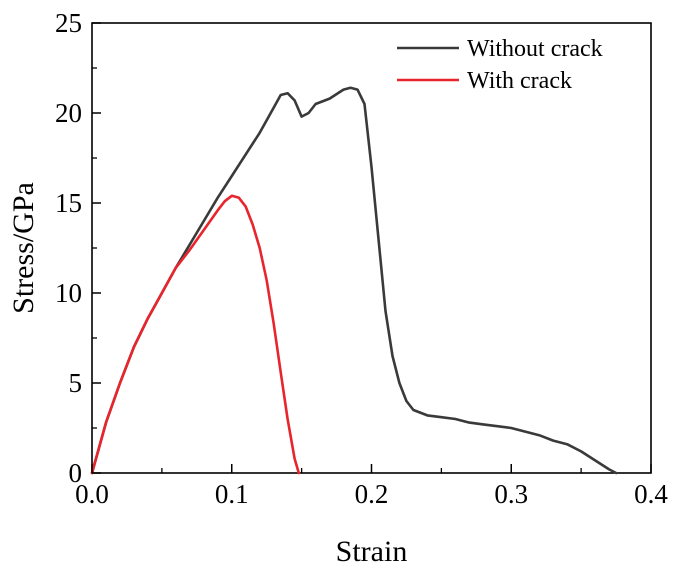  I want to click on y-tick-label: 0, so click(76, 473).